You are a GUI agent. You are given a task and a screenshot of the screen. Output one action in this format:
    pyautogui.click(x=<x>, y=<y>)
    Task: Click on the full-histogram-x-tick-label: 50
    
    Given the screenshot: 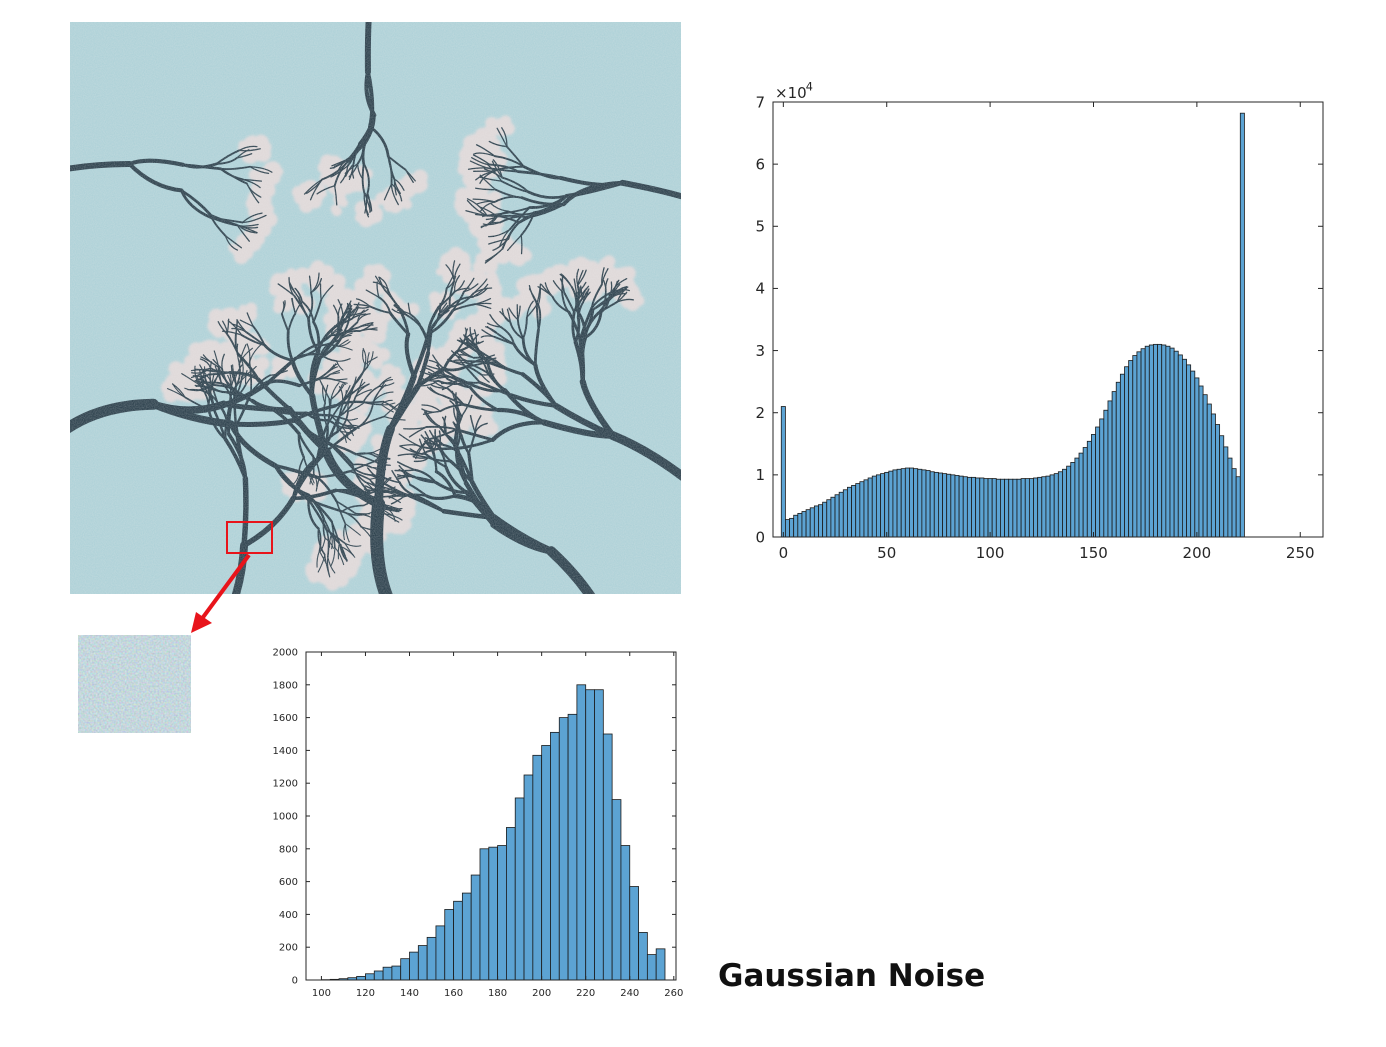 What is the action you would take?
    pyautogui.click(x=886, y=553)
    